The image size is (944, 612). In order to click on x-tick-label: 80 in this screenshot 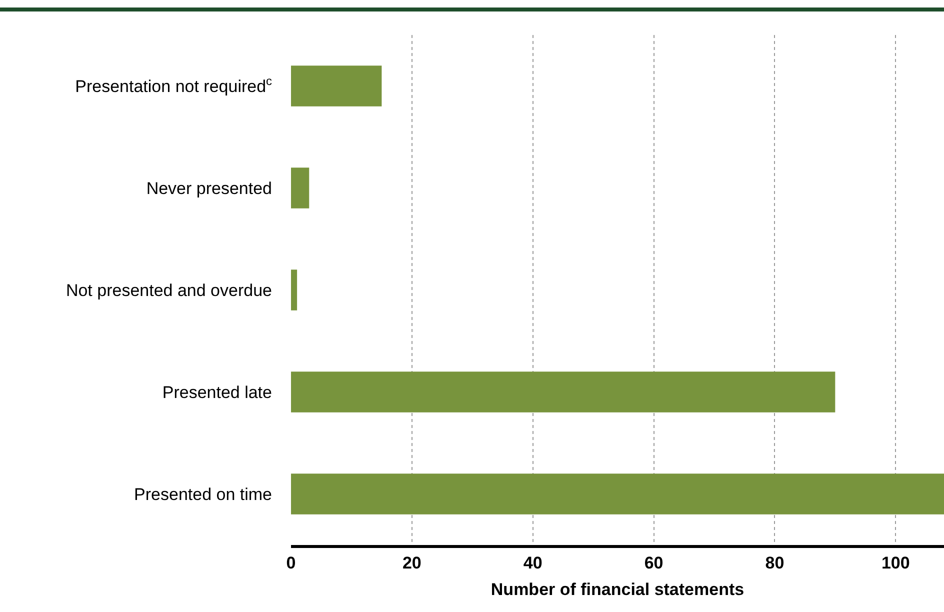, I will do `click(774, 562)`.